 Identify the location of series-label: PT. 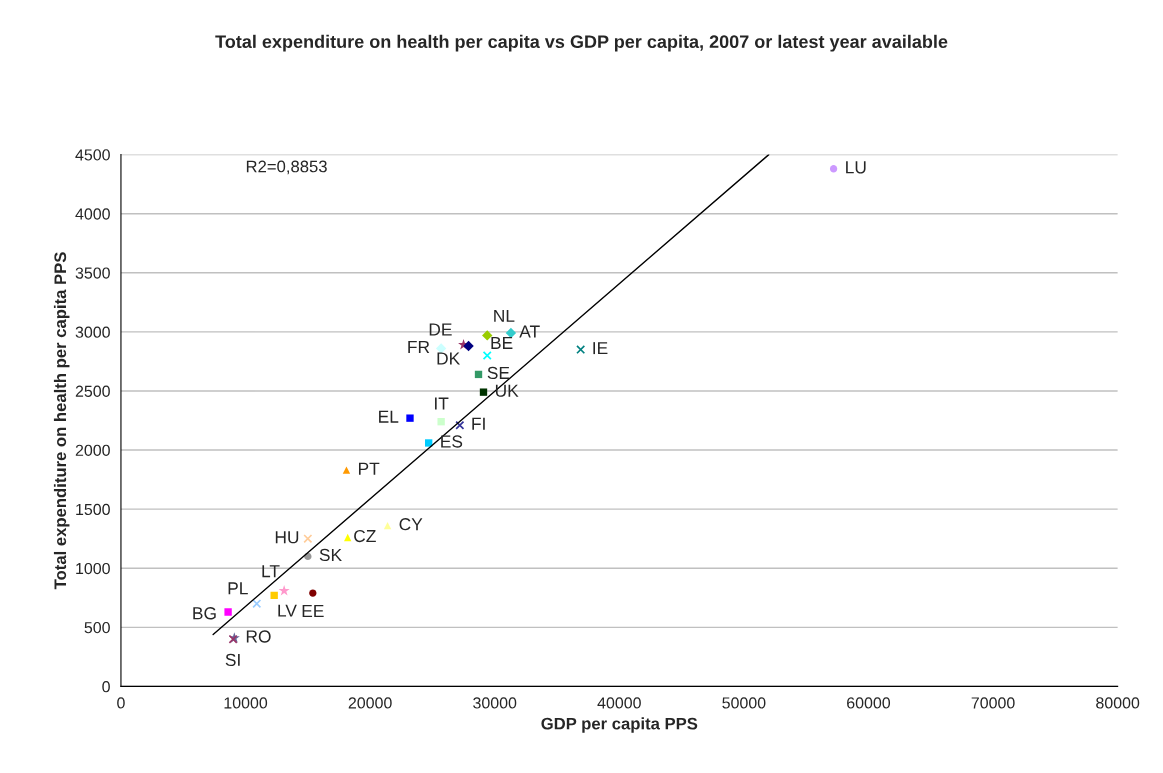
(369, 468).